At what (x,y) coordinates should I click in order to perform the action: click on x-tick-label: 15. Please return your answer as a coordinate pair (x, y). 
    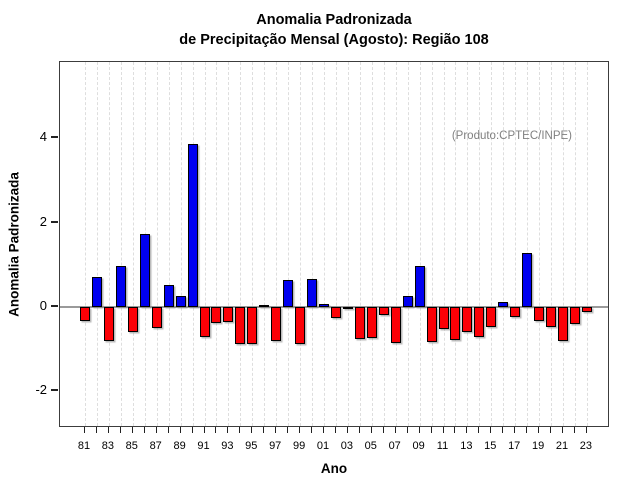
    Looking at the image, I should click on (490, 446).